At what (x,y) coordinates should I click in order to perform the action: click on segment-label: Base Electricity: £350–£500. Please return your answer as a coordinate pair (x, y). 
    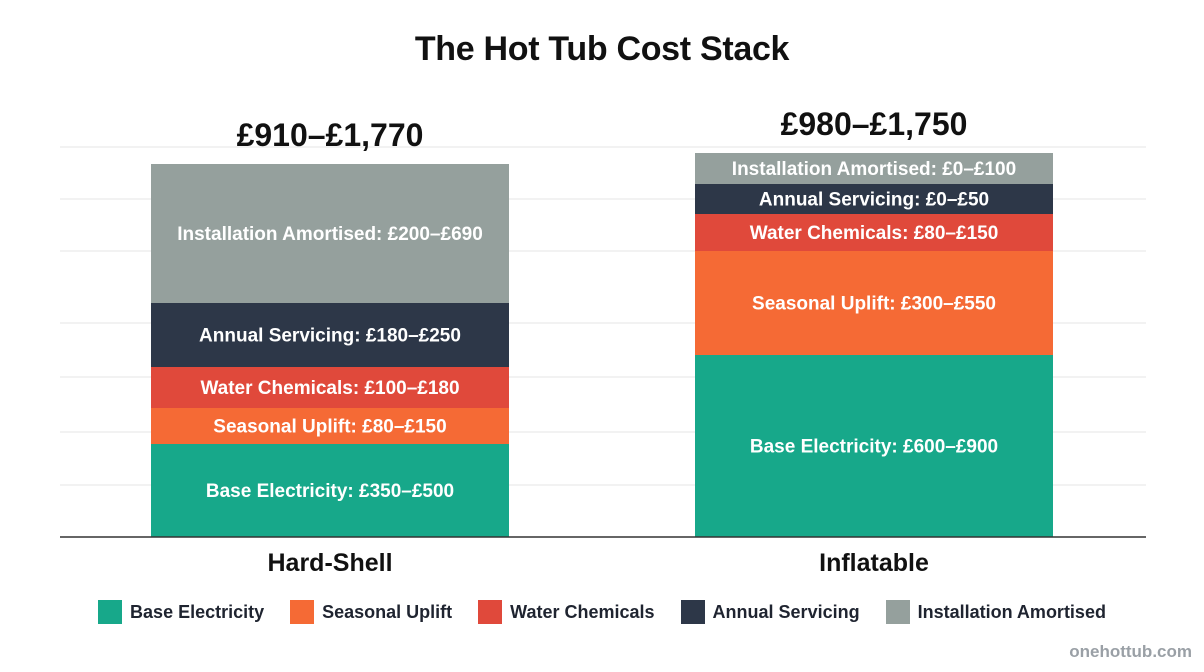
    Looking at the image, I should click on (330, 491).